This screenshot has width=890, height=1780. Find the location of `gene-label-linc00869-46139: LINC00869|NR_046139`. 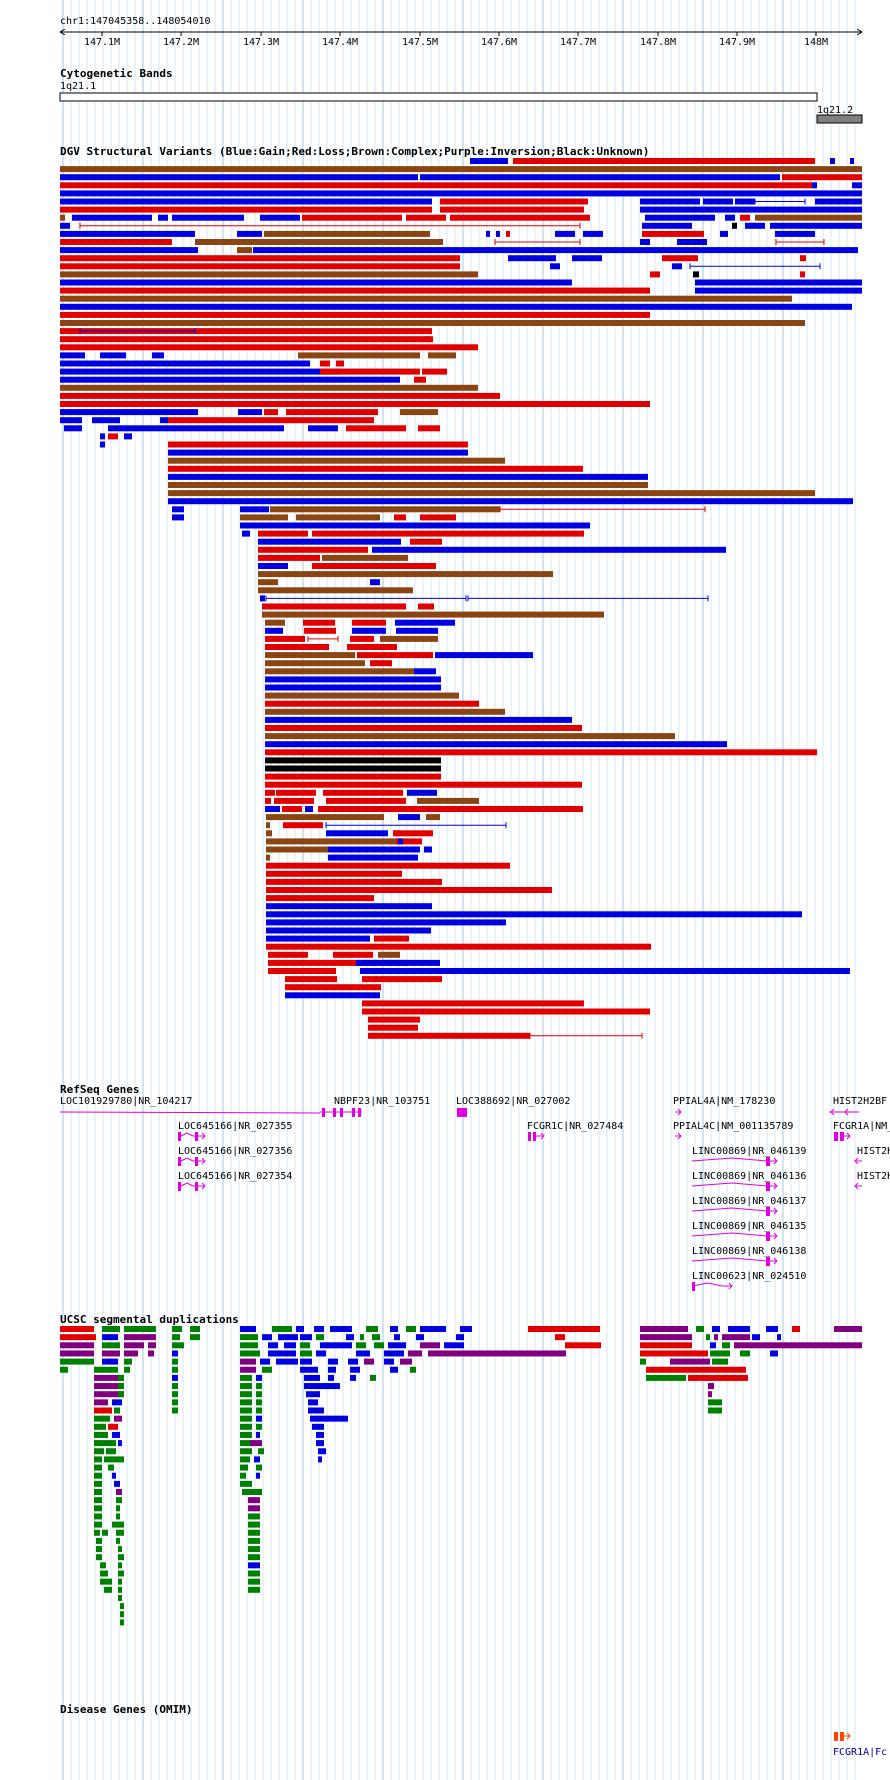

gene-label-linc00869-46139: LINC00869|NR_046139 is located at coordinates (749, 1151).